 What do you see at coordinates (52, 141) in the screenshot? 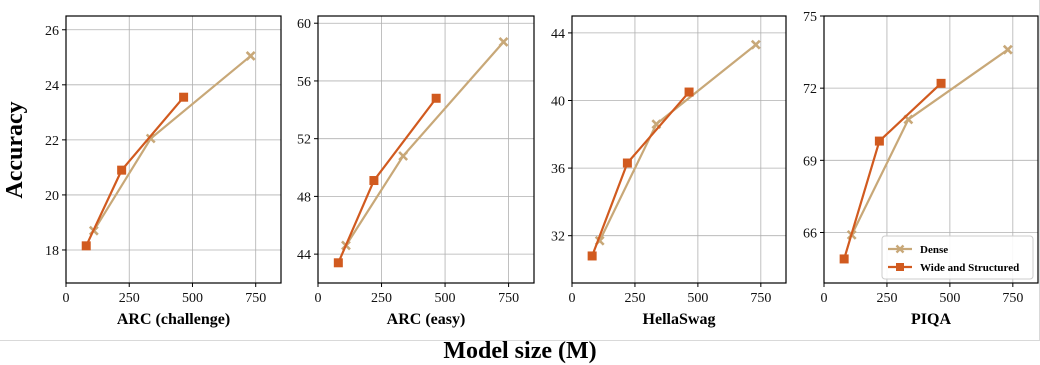
I see `y-tick-label: 22` at bounding box center [52, 141].